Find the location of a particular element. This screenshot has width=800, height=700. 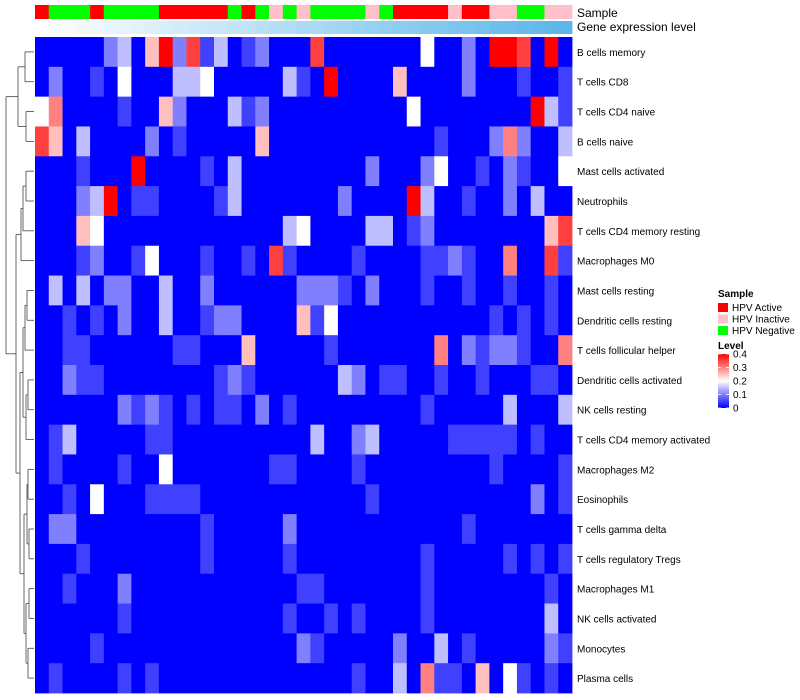

row-label: B cells memory is located at coordinates (611, 53).